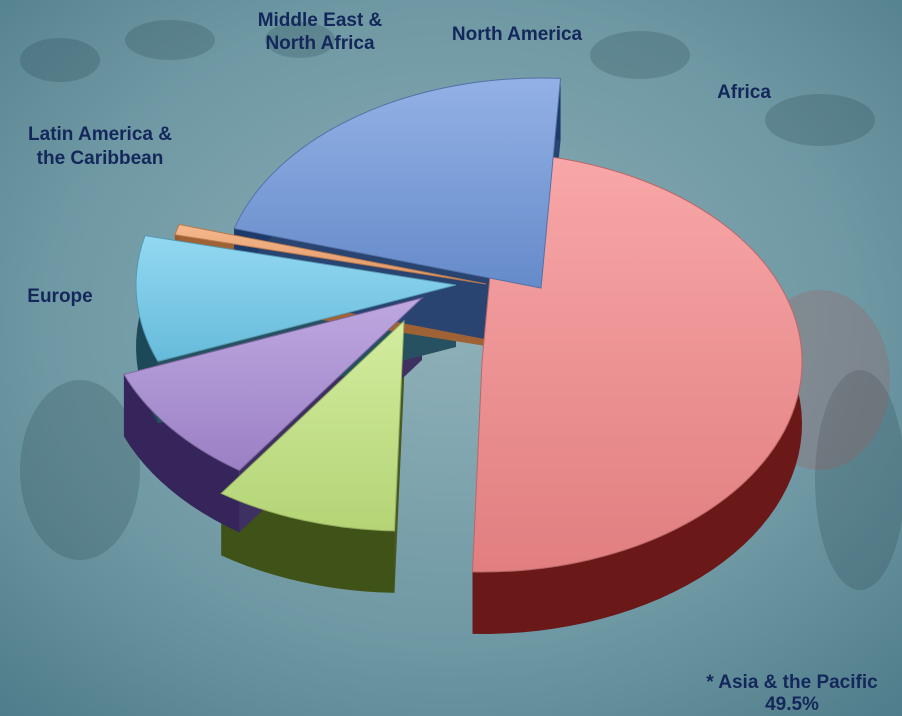 The height and width of the screenshot is (716, 902). What do you see at coordinates (517, 34) in the screenshot?
I see `slice-label-4: North America` at bounding box center [517, 34].